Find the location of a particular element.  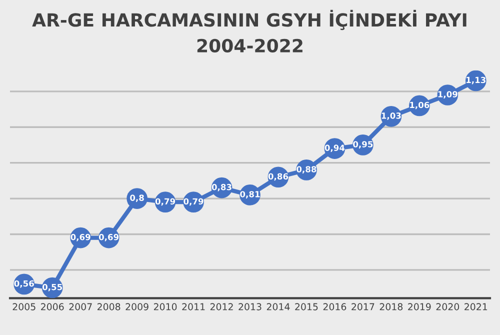

x-tick-label: 2017 is located at coordinates (363, 306).